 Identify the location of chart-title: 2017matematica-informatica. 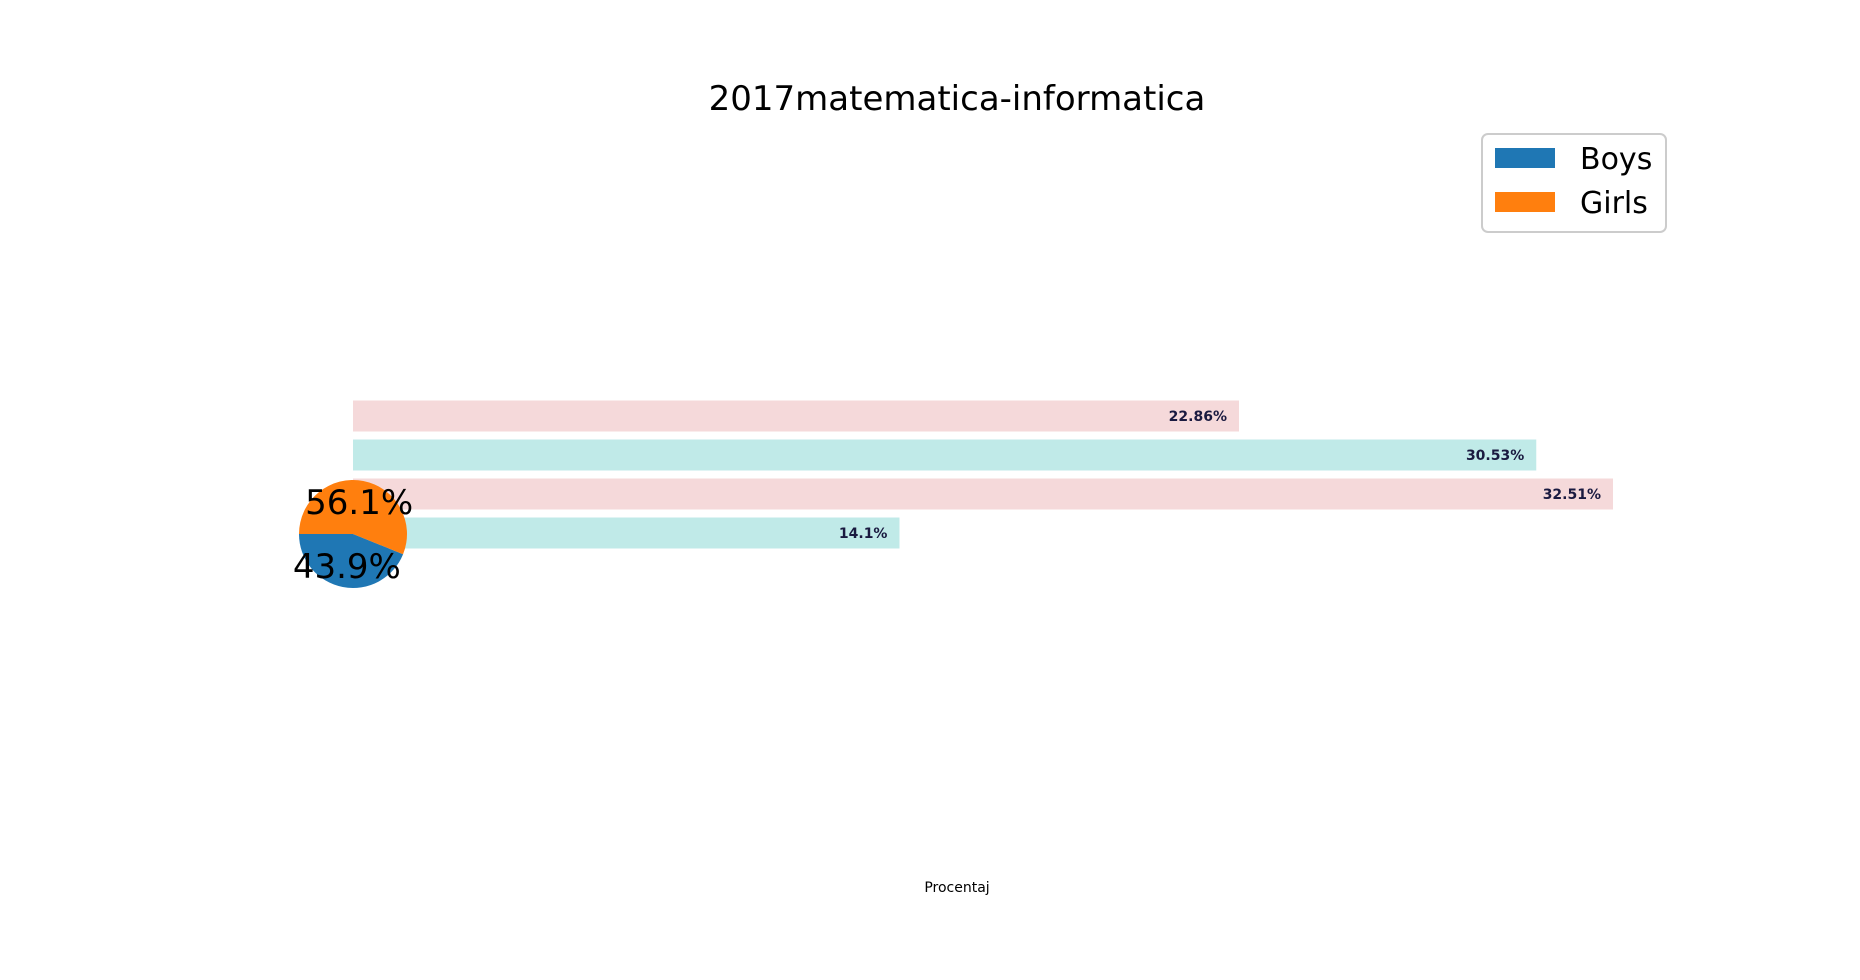
(957, 99).